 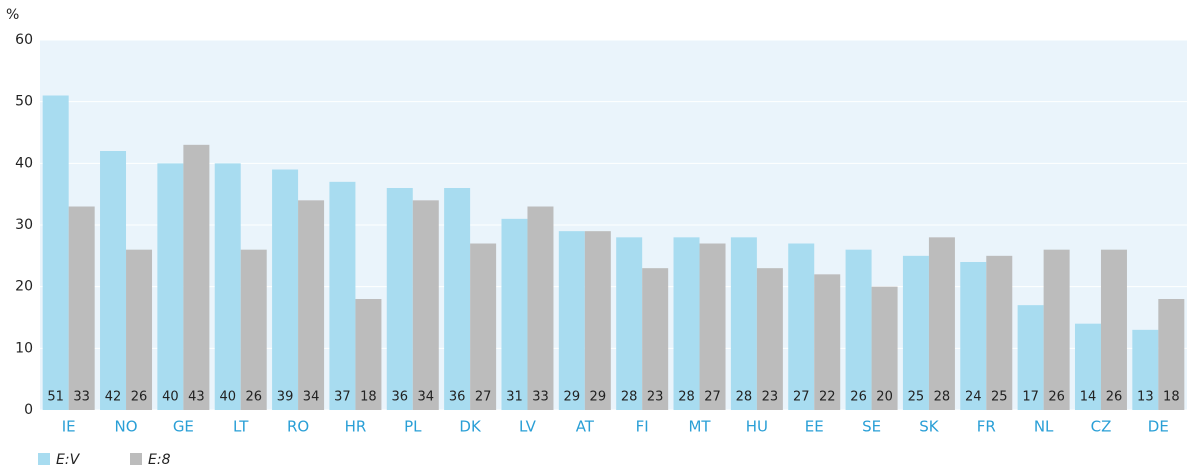 What do you see at coordinates (24, 287) in the screenshot?
I see `y-tick-label: 20` at bounding box center [24, 287].